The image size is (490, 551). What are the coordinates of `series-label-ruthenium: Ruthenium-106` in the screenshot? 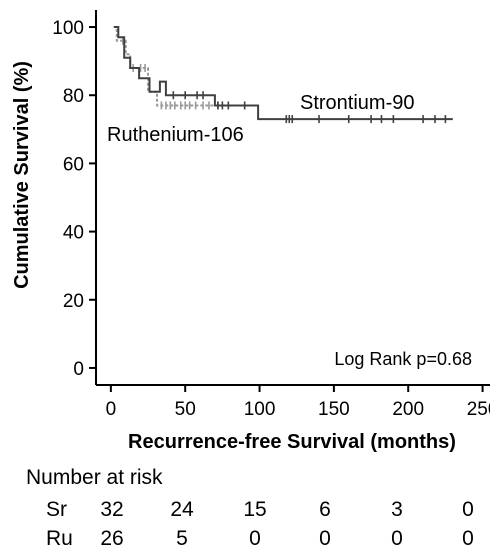 It's located at (175, 135).